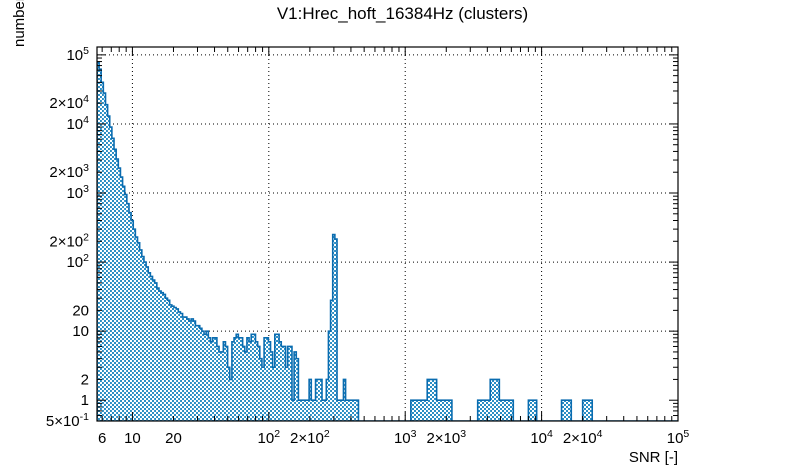 Image resolution: width=805 pixels, height=472 pixels. What do you see at coordinates (77, 192) in the screenshot?
I see `y-tick-label: 10³` at bounding box center [77, 192].